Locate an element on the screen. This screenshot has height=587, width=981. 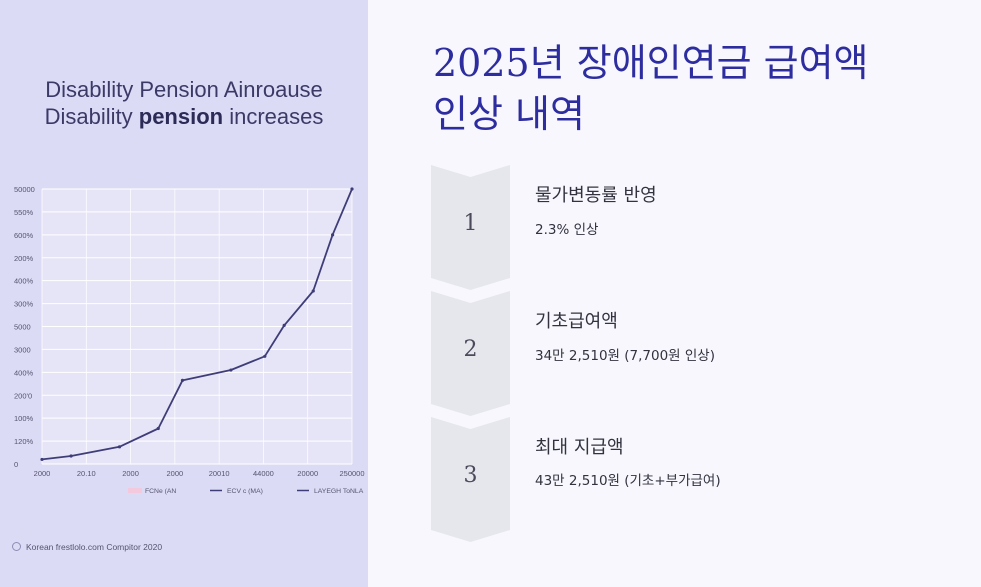
step-2-number: 2 is located at coordinates (470, 349).